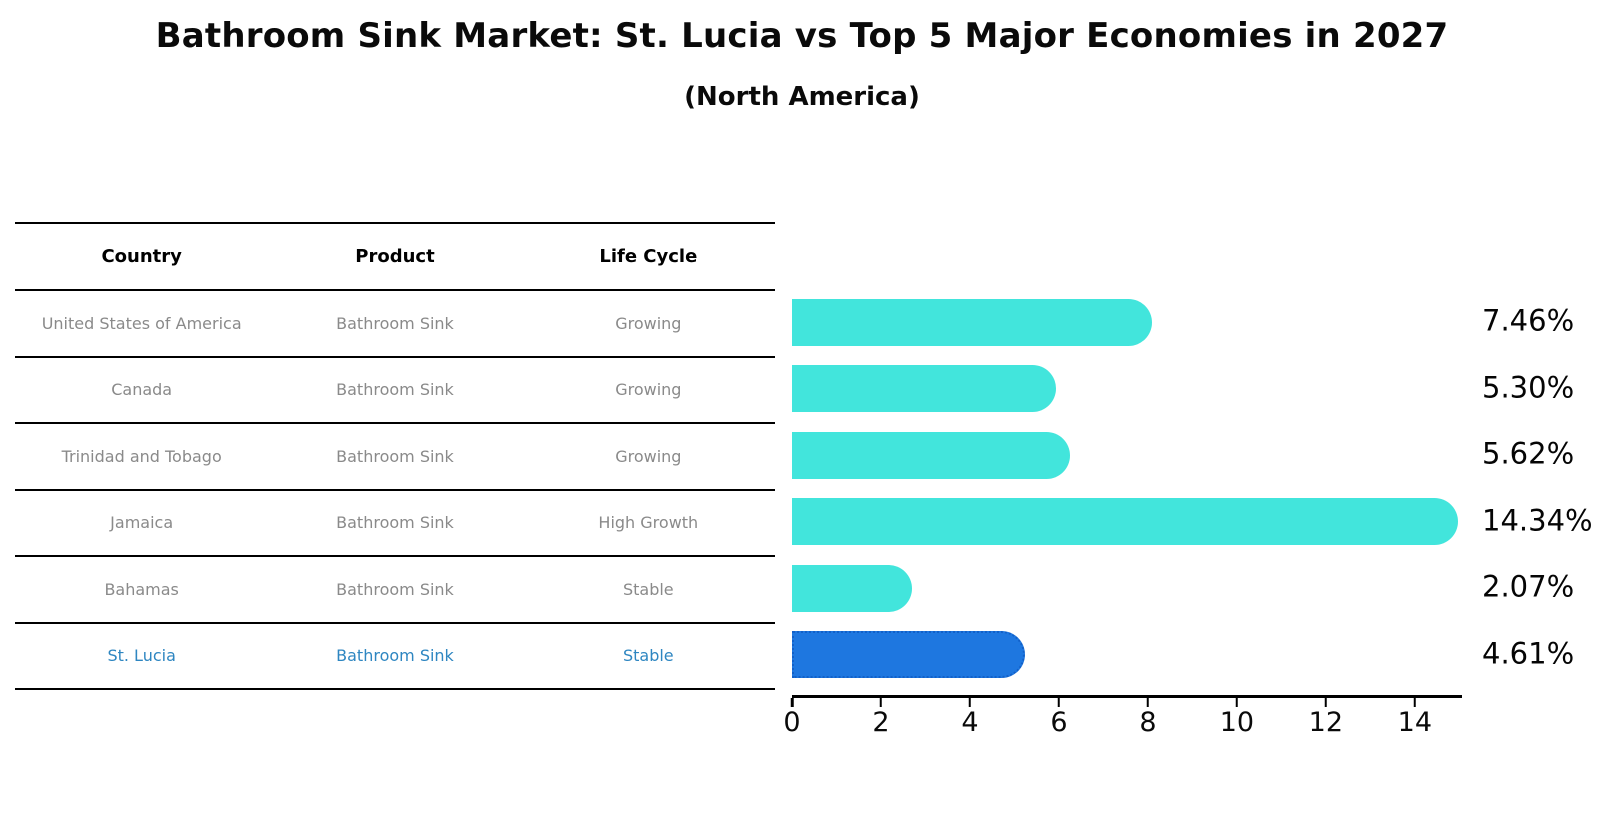  What do you see at coordinates (1528, 653) in the screenshot?
I see `bar-value-label: 4.61%` at bounding box center [1528, 653].